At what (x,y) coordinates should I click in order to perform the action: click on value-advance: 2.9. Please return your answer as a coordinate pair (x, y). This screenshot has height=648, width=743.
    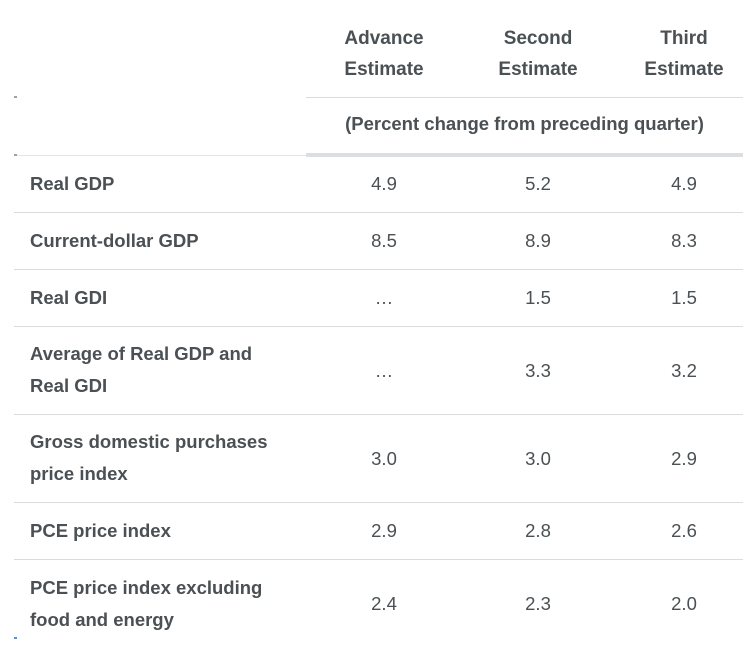
    Looking at the image, I should click on (384, 530).